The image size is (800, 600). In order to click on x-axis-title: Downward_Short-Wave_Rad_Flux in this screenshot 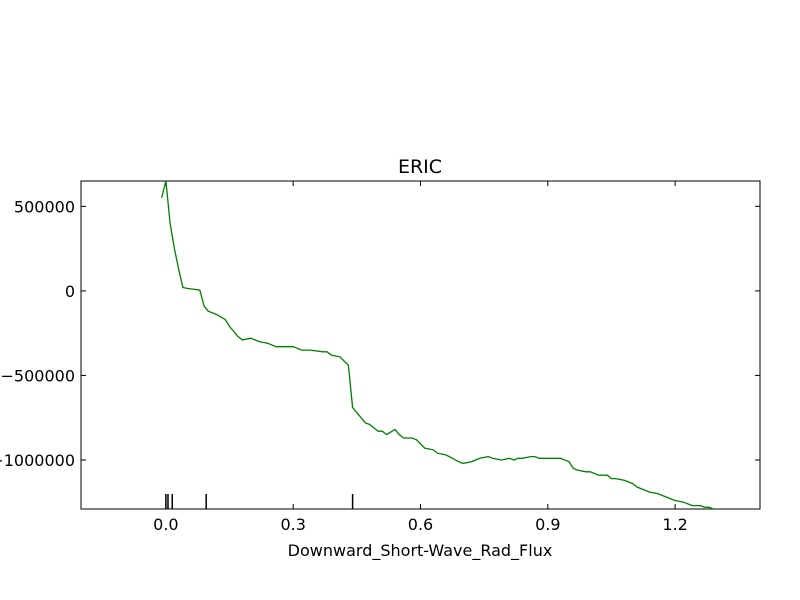, I will do `click(420, 551)`.